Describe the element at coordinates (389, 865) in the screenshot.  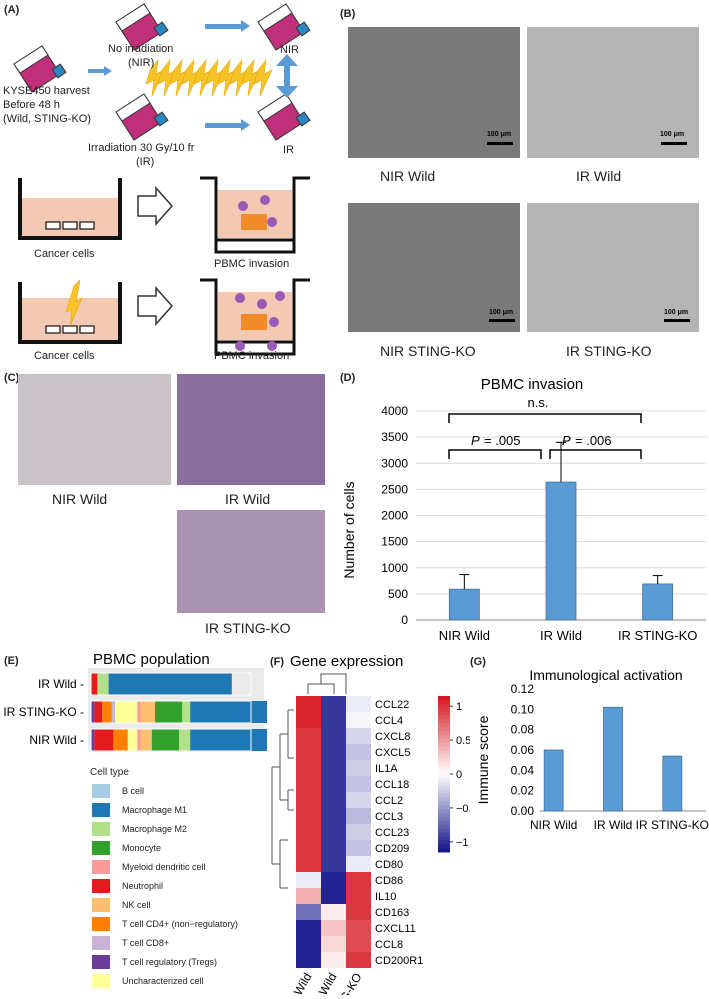
I see `row-label: CD80` at that location.